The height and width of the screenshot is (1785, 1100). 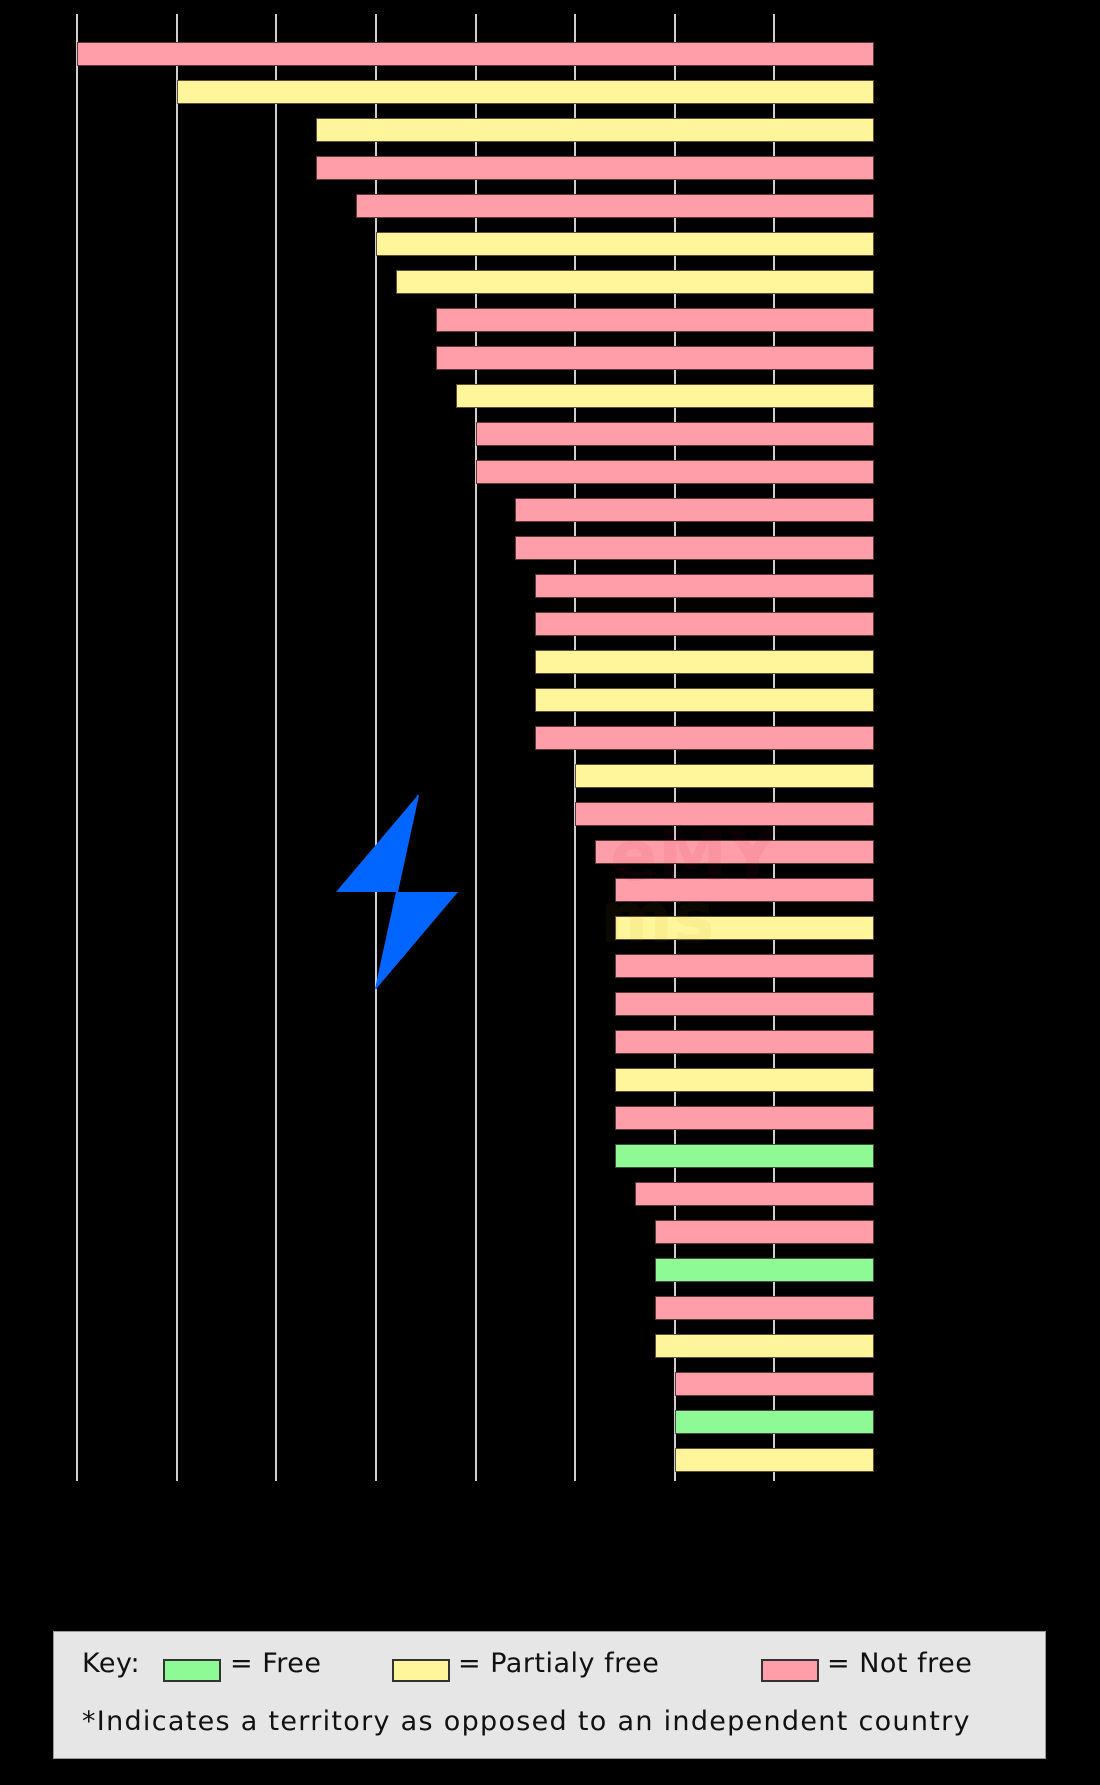 What do you see at coordinates (421, 1670) in the screenshot?
I see `legend-swatch-partialy-free` at bounding box center [421, 1670].